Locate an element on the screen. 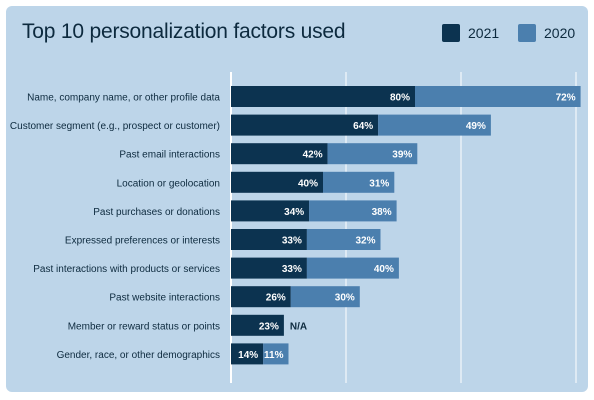  chart-title: Top 10 personalization factors used is located at coordinates (184, 31).